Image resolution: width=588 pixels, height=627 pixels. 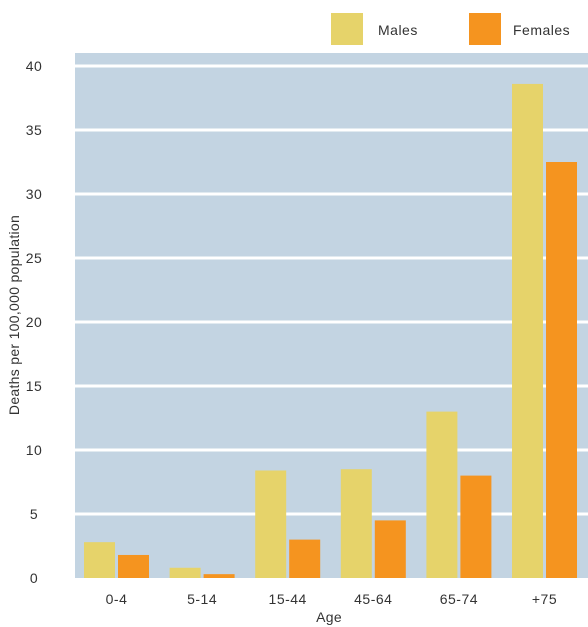 What do you see at coordinates (34, 130) in the screenshot?
I see `y-tick-label-35: 35` at bounding box center [34, 130].